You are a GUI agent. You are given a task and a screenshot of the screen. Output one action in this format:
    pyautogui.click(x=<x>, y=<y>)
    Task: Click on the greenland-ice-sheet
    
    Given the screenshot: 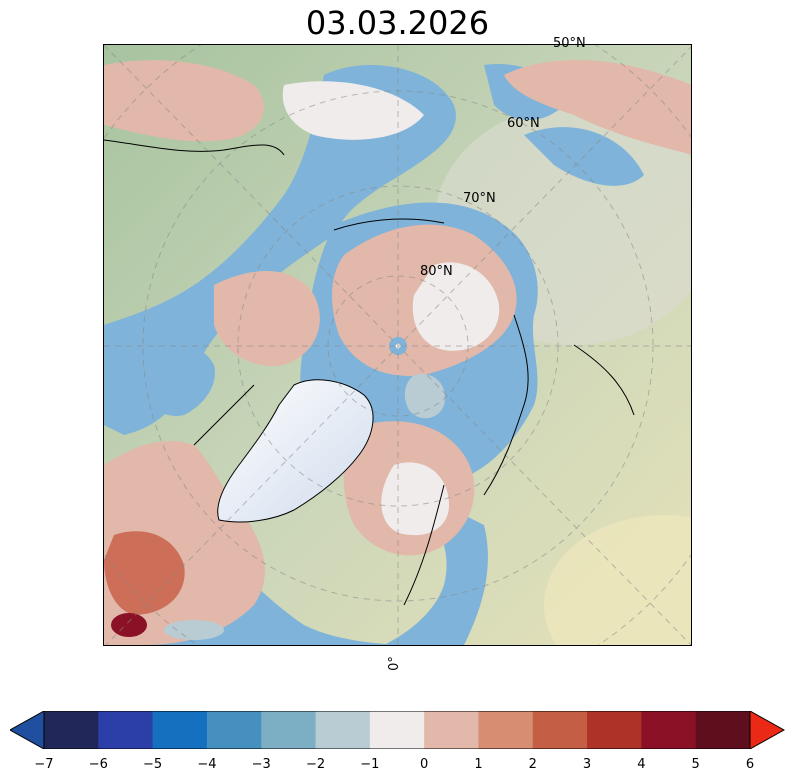 What is the action you would take?
    pyautogui.click(x=295, y=451)
    